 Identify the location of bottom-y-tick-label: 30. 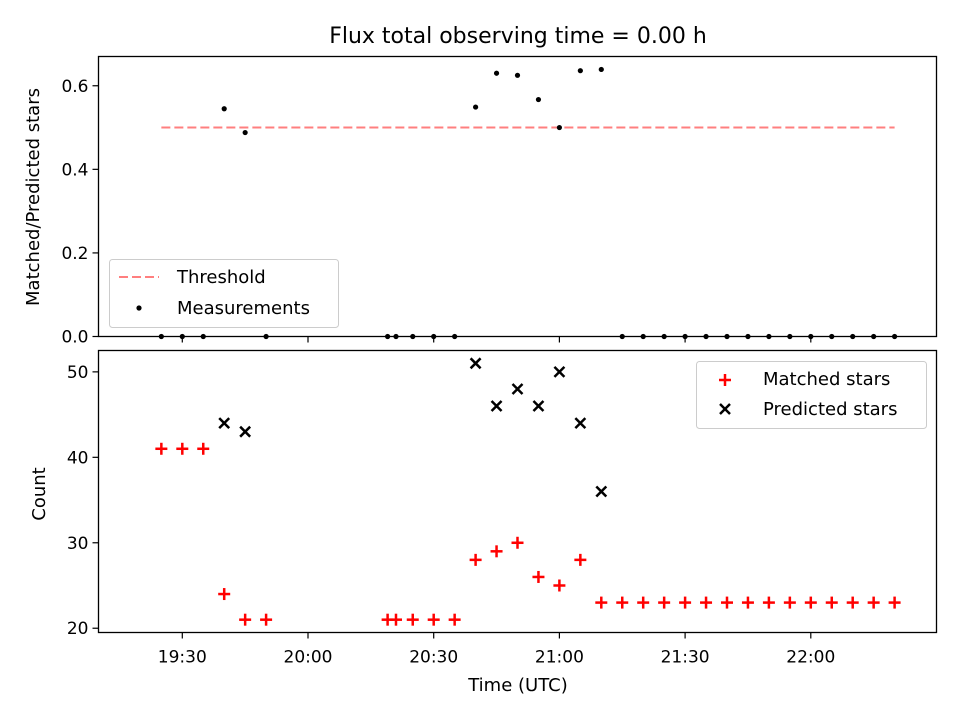
(78, 544).